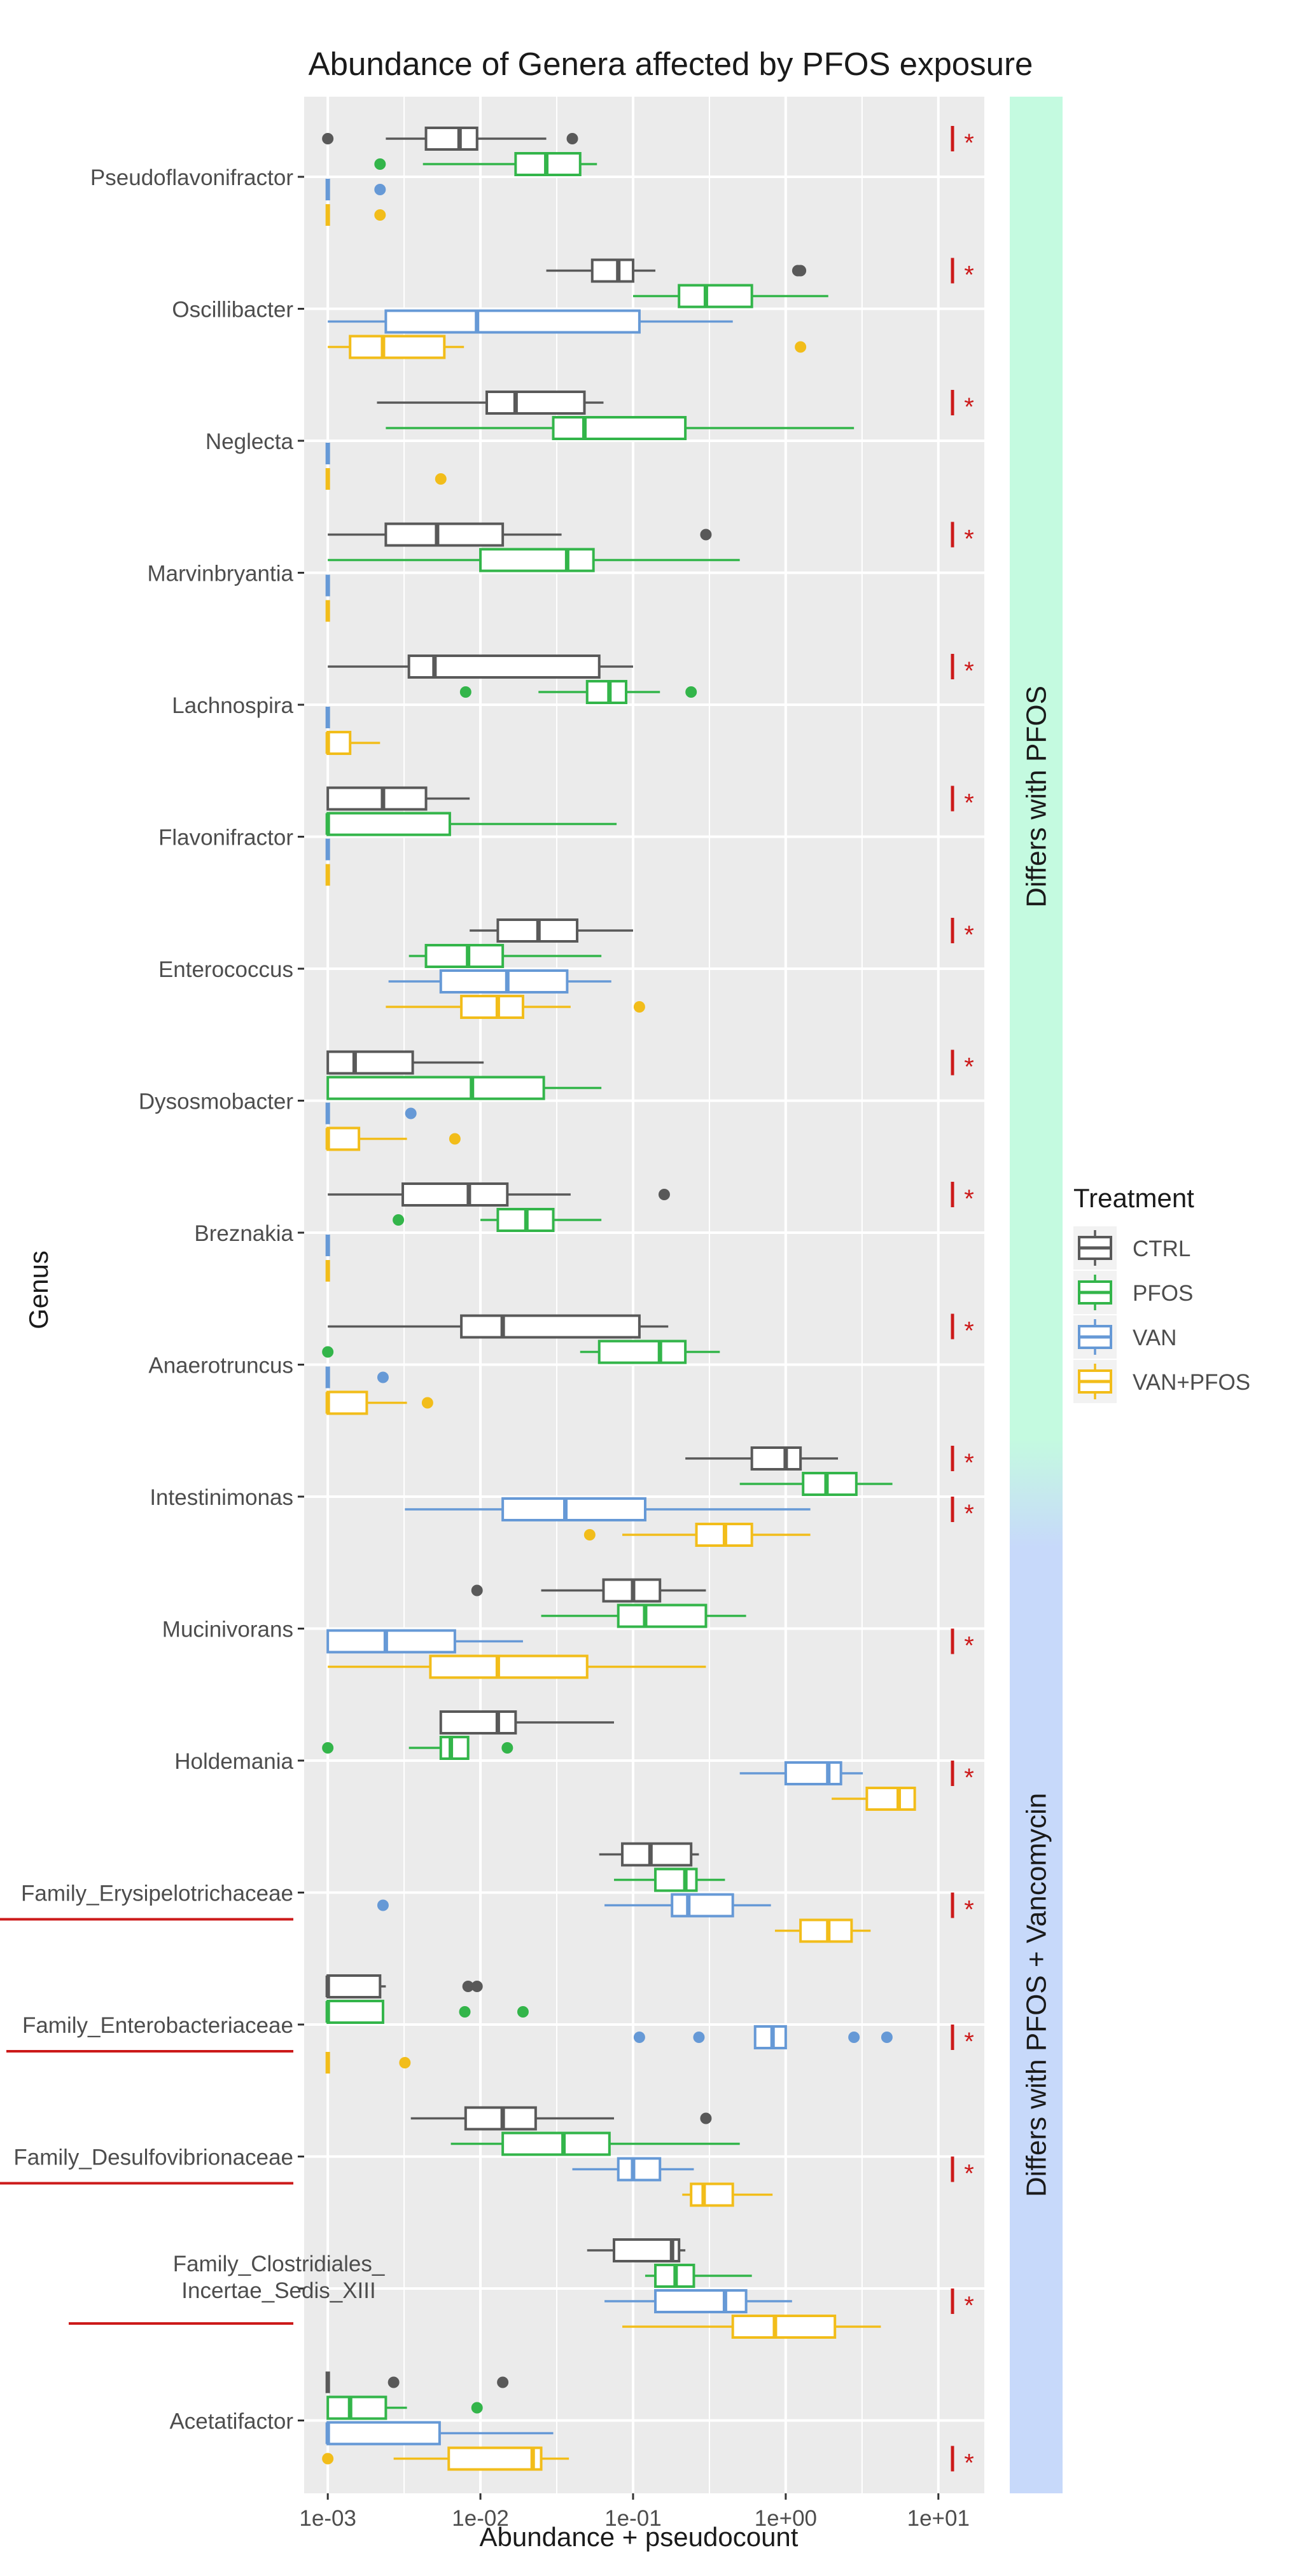  I want to click on genus-holdemania: *, so click(648, 1760).